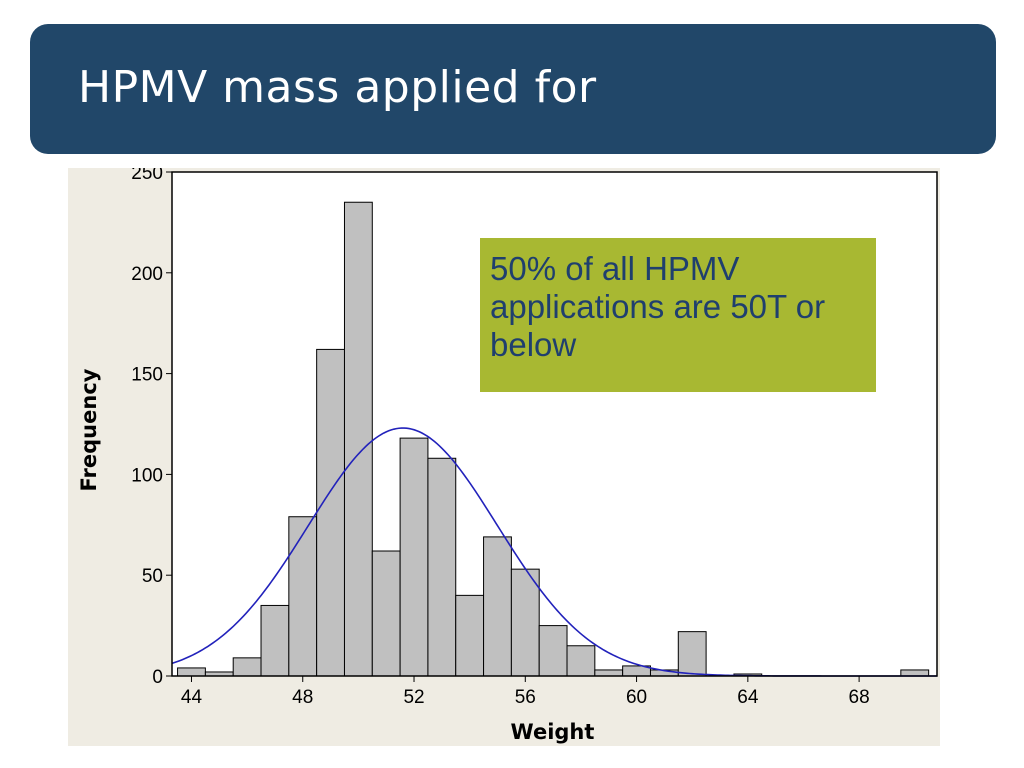  What do you see at coordinates (152, 576) in the screenshot?
I see `y-tick-label-1: 50` at bounding box center [152, 576].